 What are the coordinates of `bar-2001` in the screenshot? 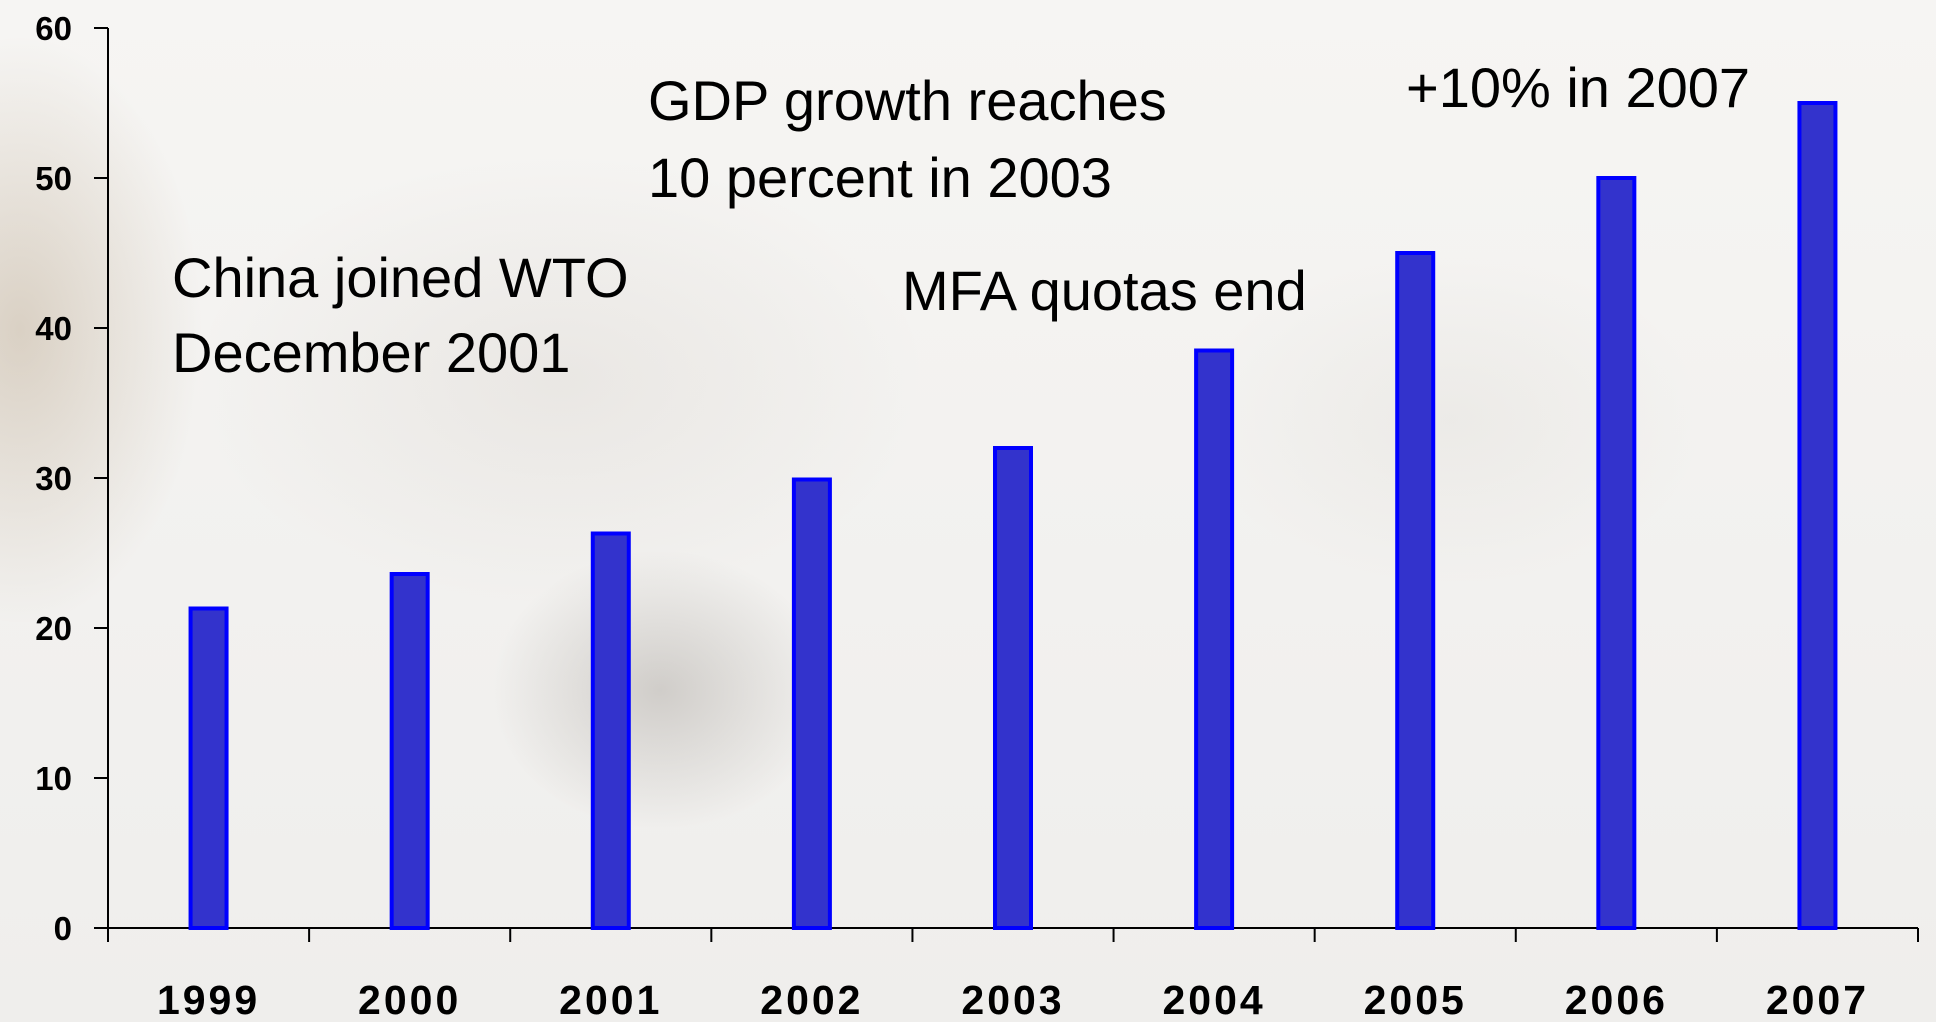 It's located at (610, 730).